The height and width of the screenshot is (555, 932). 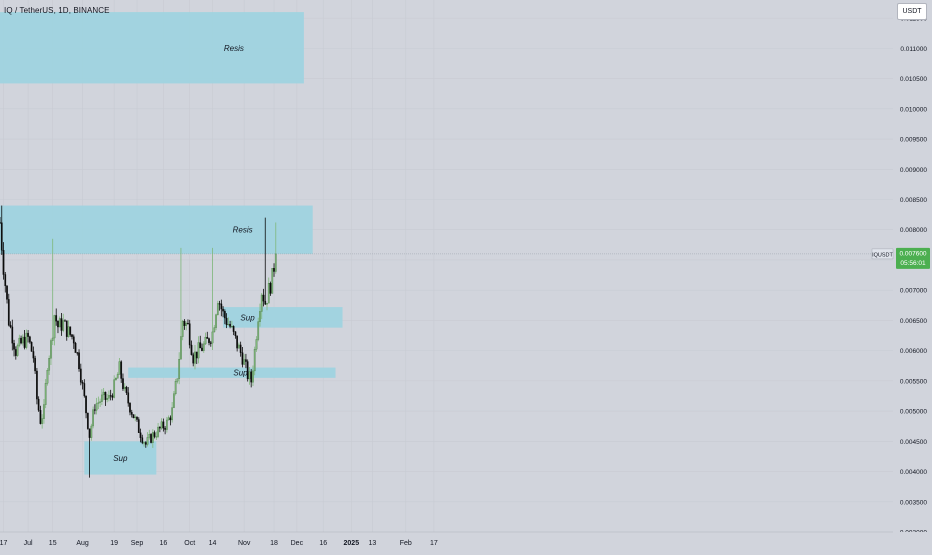 What do you see at coordinates (189, 543) in the screenshot?
I see `x-tick-label: Oct` at bounding box center [189, 543].